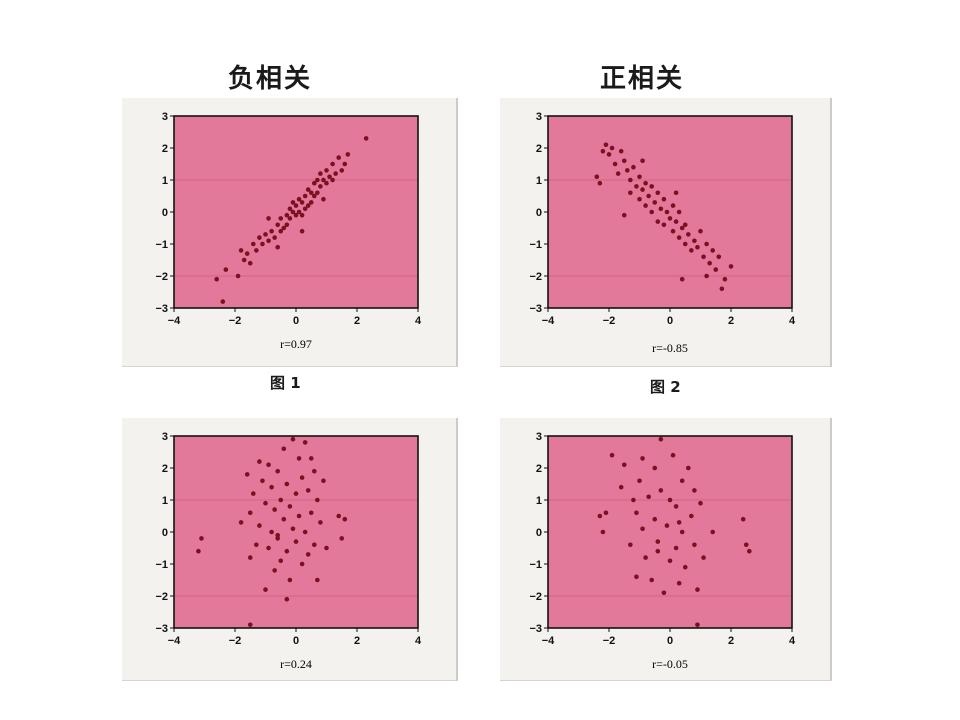 The width and height of the screenshot is (960, 720). What do you see at coordinates (642, 79) in the screenshot?
I see `heading-positive-correlation: 正相关` at bounding box center [642, 79].